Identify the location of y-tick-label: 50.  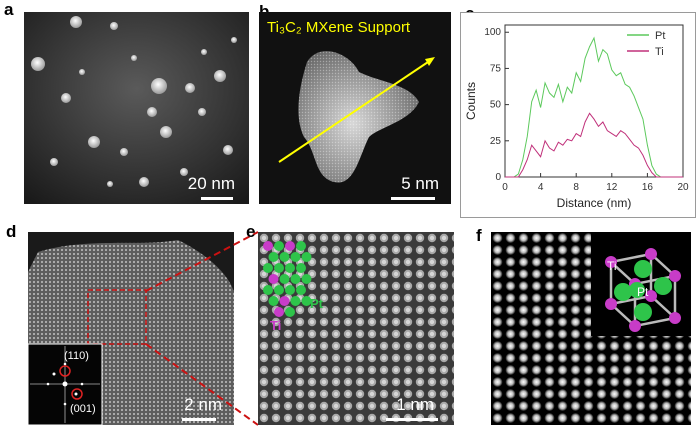
(496, 105).